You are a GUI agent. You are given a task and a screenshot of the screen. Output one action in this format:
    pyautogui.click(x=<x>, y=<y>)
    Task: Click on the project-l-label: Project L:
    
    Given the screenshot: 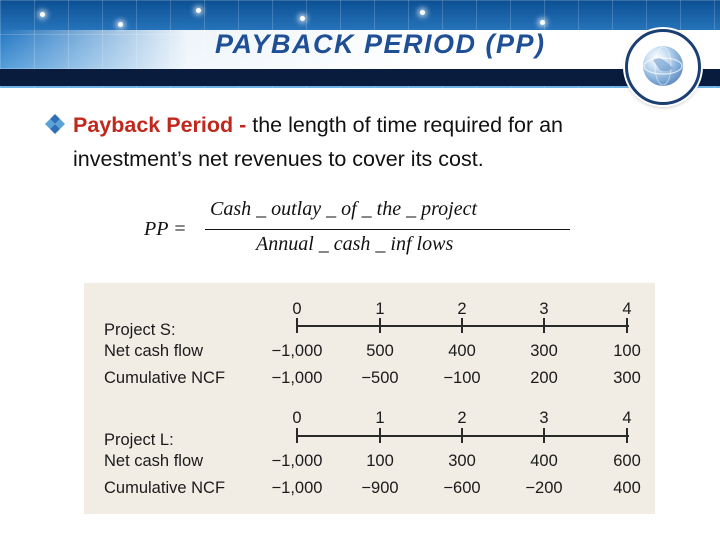 What is the action you would take?
    pyautogui.click(x=139, y=440)
    